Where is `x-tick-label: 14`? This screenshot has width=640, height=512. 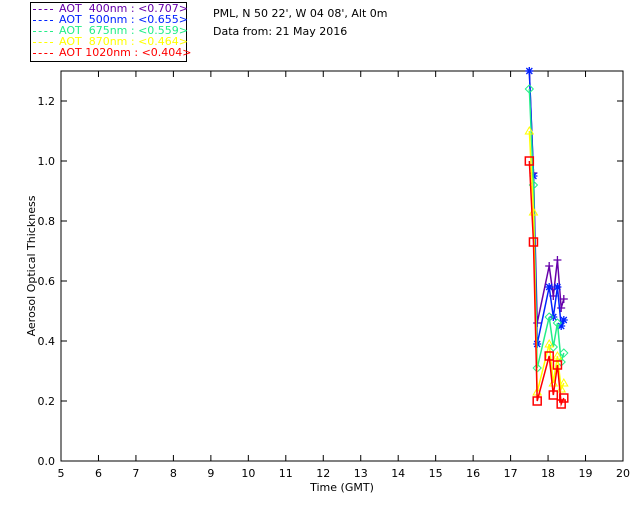
x-tick-label: 14 is located at coordinates (398, 473).